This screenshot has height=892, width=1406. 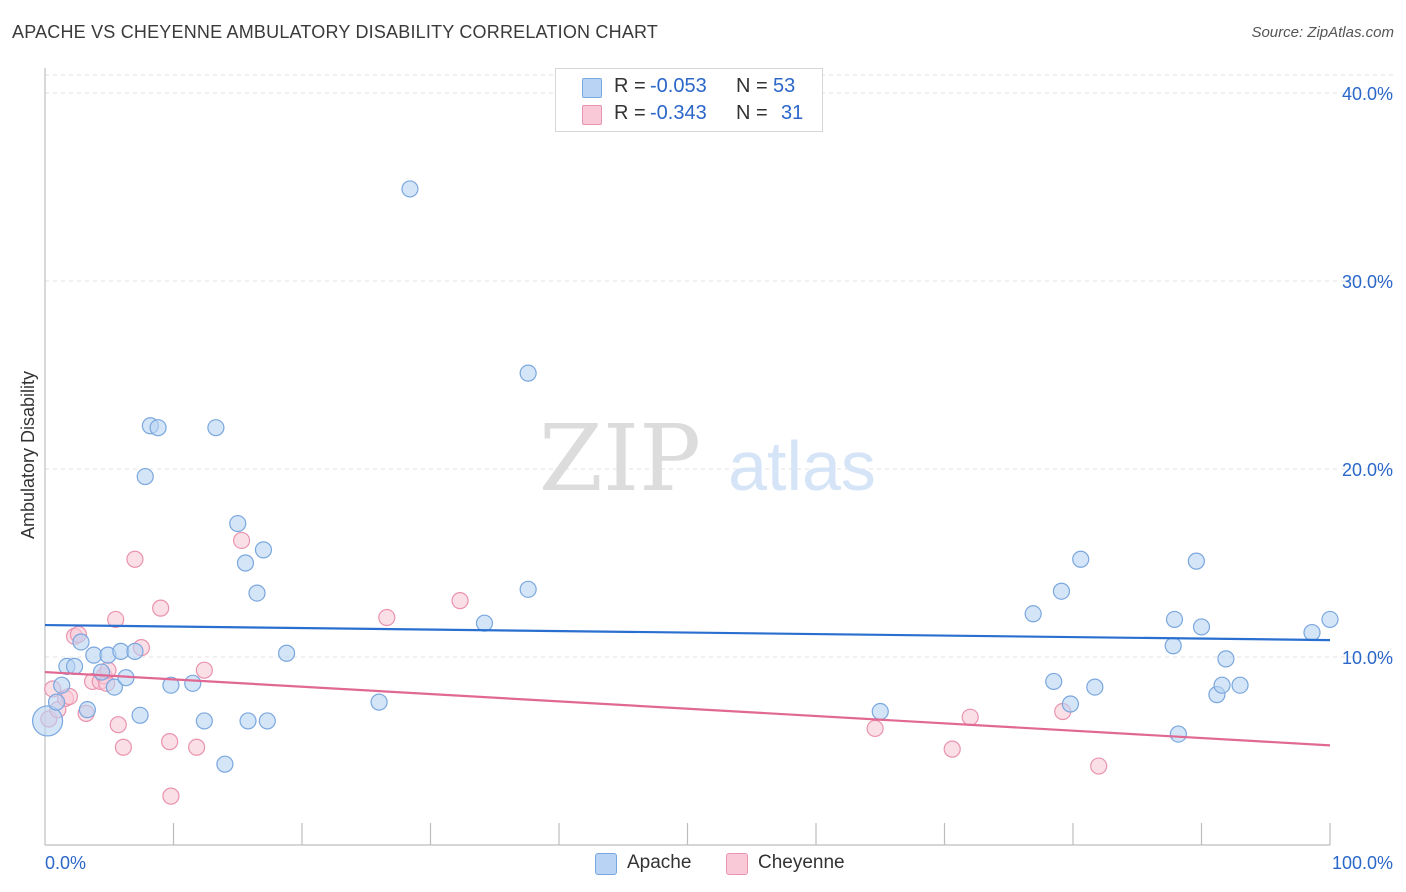 What do you see at coordinates (707, 458) in the screenshot?
I see `watermark: ZIP atlas` at bounding box center [707, 458].